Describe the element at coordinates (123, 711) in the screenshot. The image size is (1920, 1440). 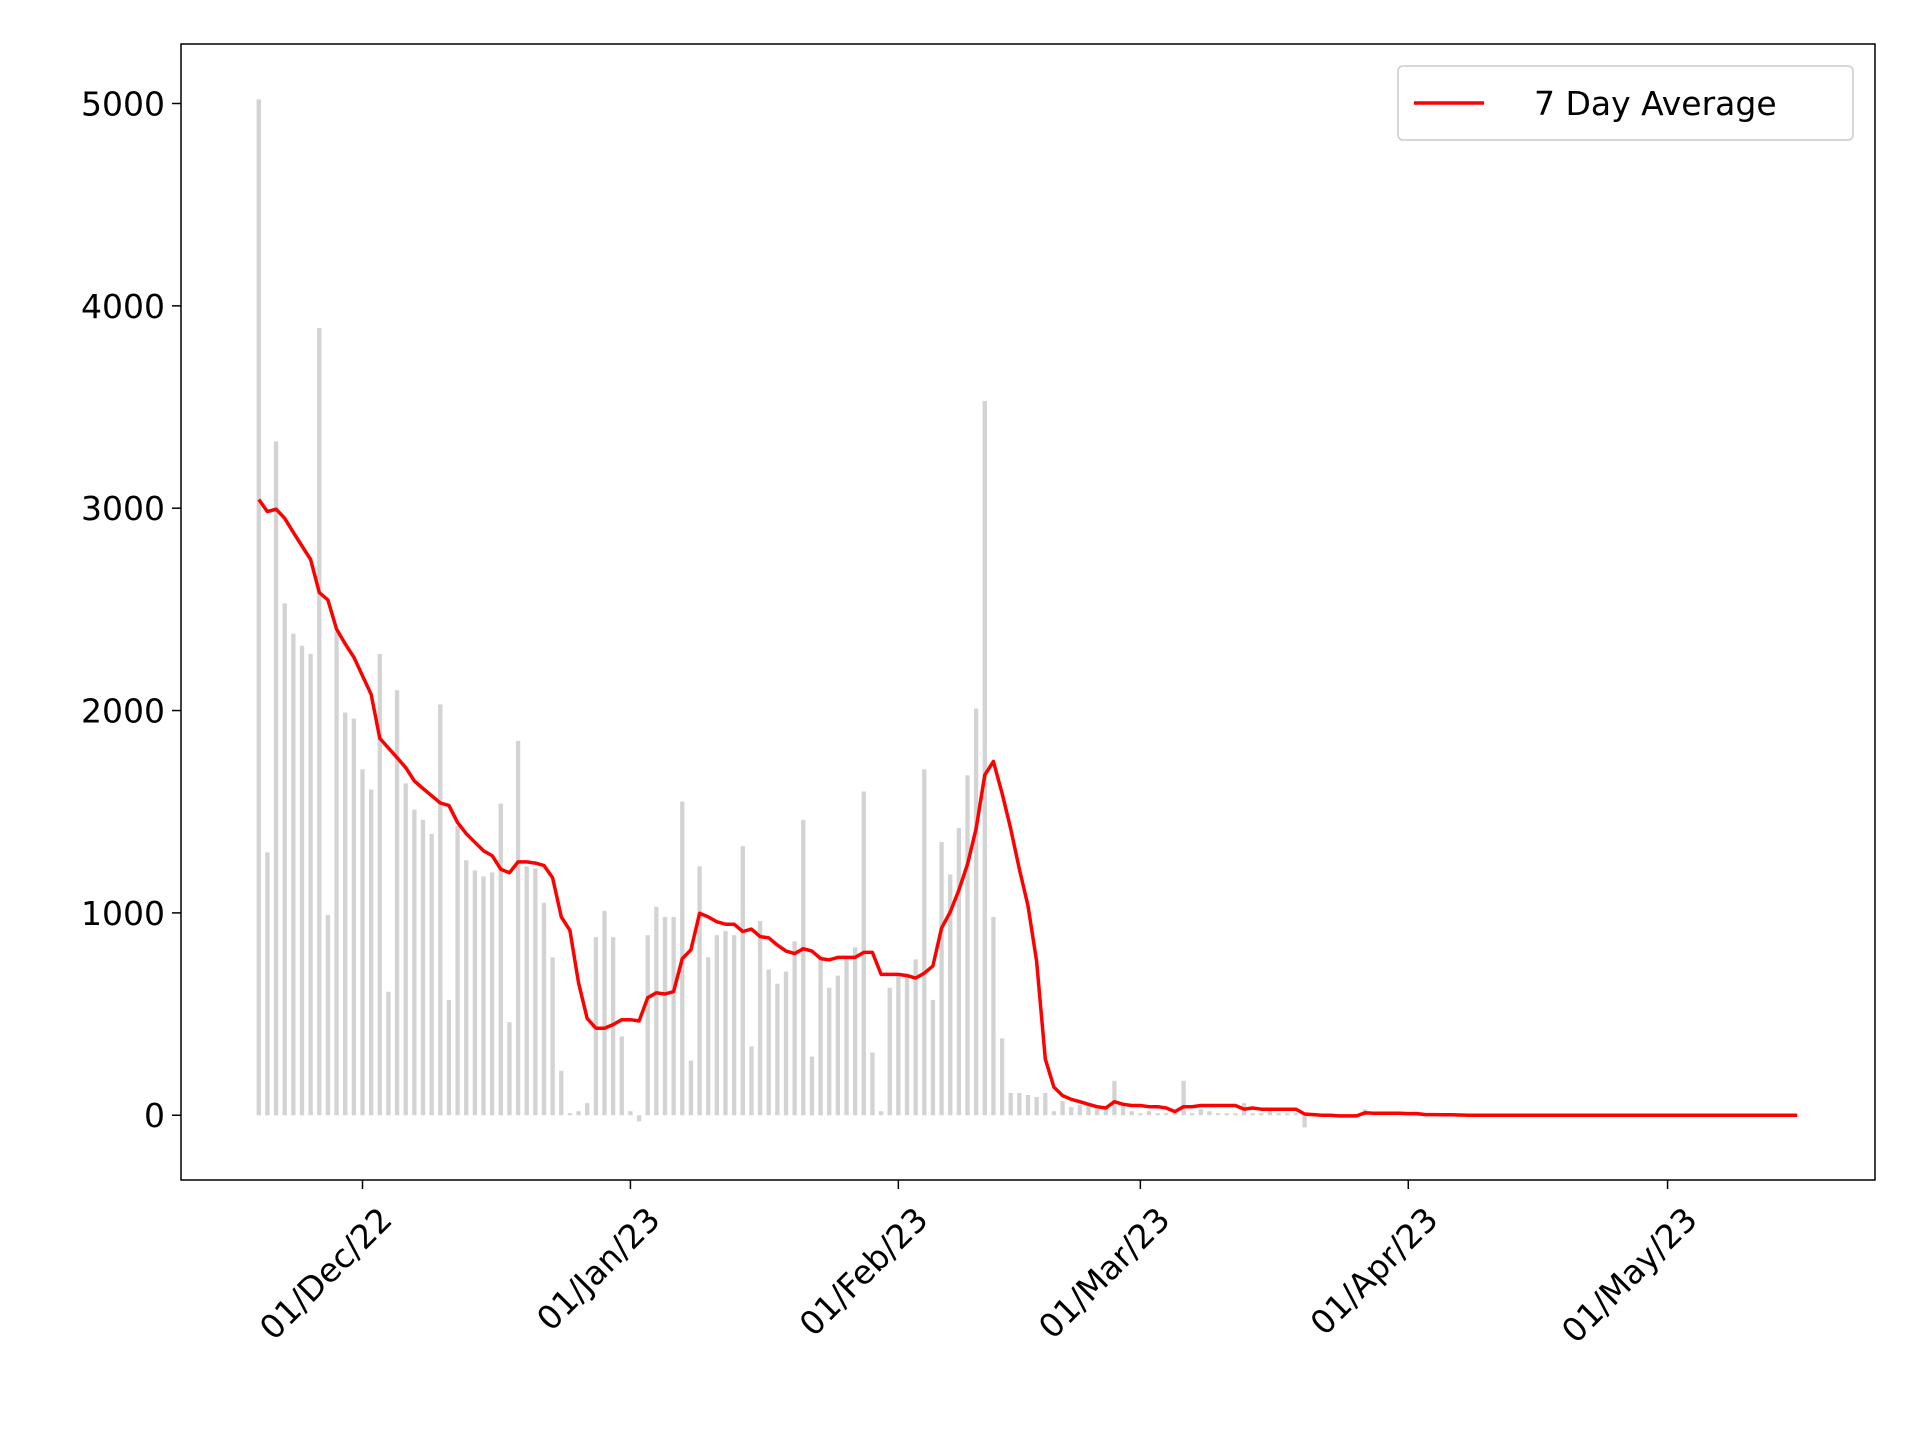
I see `y-tick-label: 2000` at that location.